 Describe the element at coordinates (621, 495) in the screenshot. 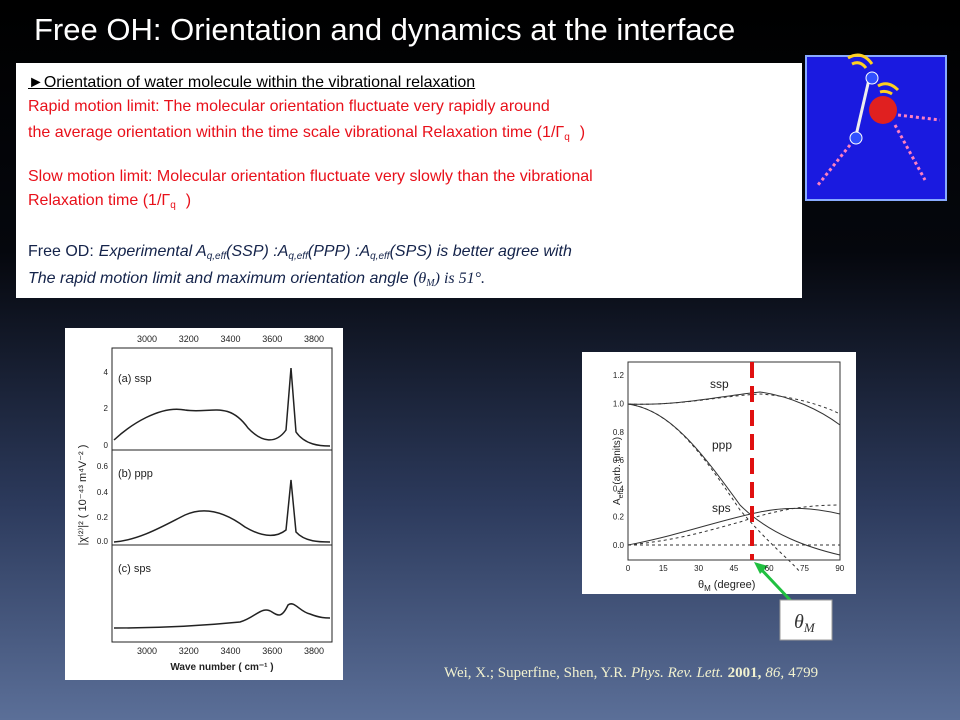

I see `subscript: eff` at that location.